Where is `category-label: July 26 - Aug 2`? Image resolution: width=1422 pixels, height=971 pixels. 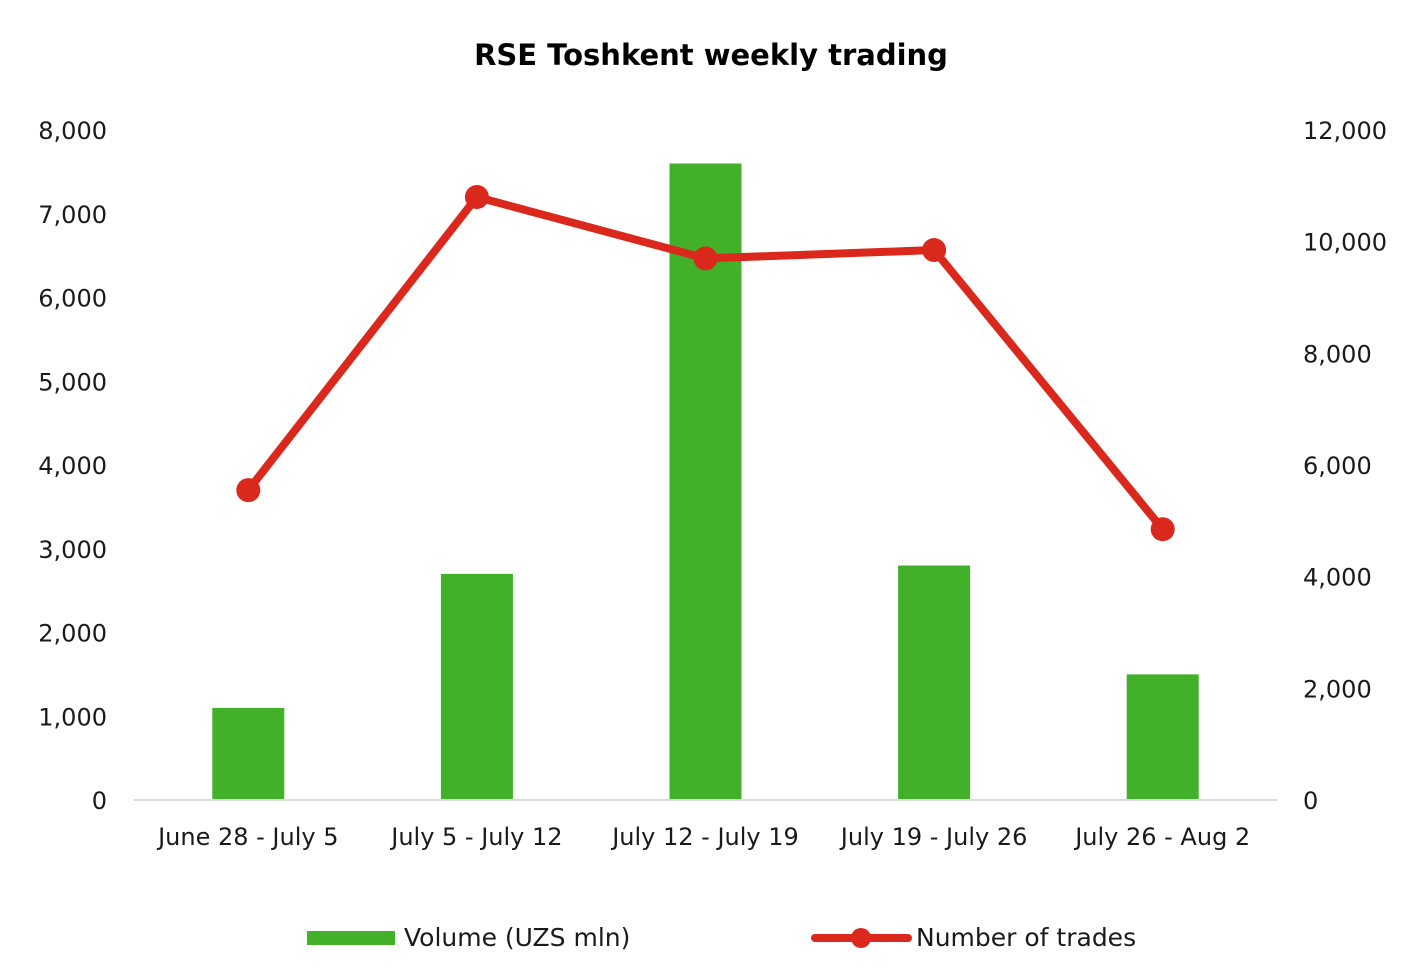
category-label: July 26 - Aug 2 is located at coordinates (1161, 837).